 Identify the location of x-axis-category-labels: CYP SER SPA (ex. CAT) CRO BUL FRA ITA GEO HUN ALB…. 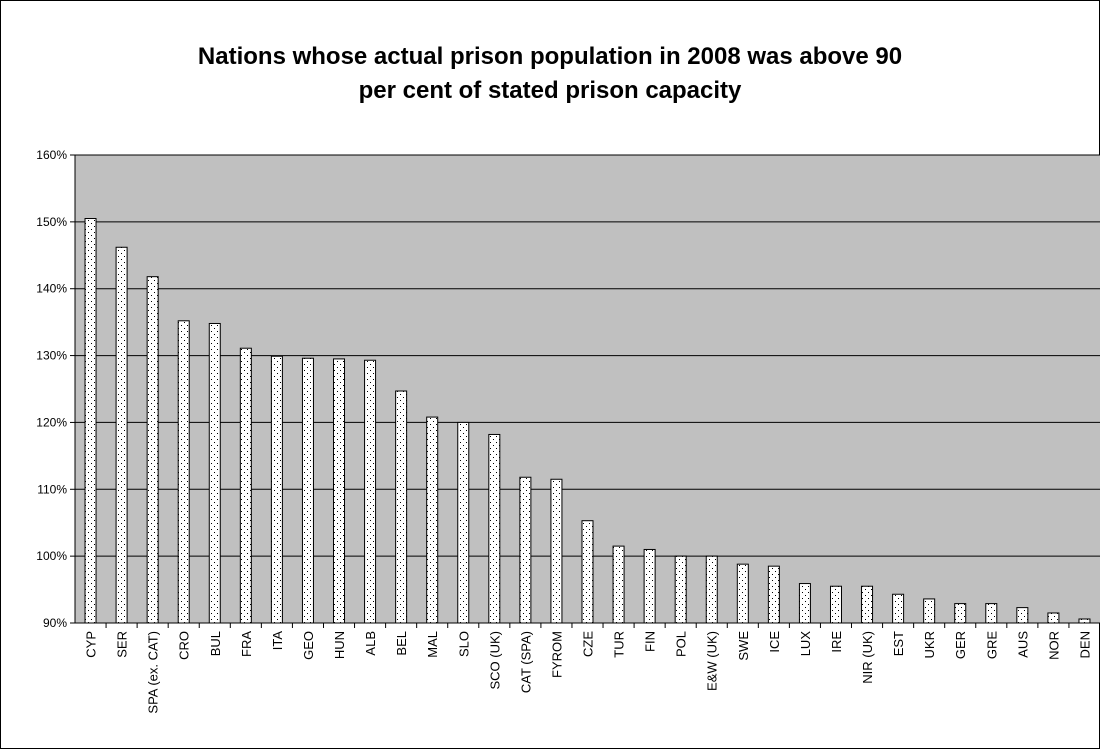
(588, 672).